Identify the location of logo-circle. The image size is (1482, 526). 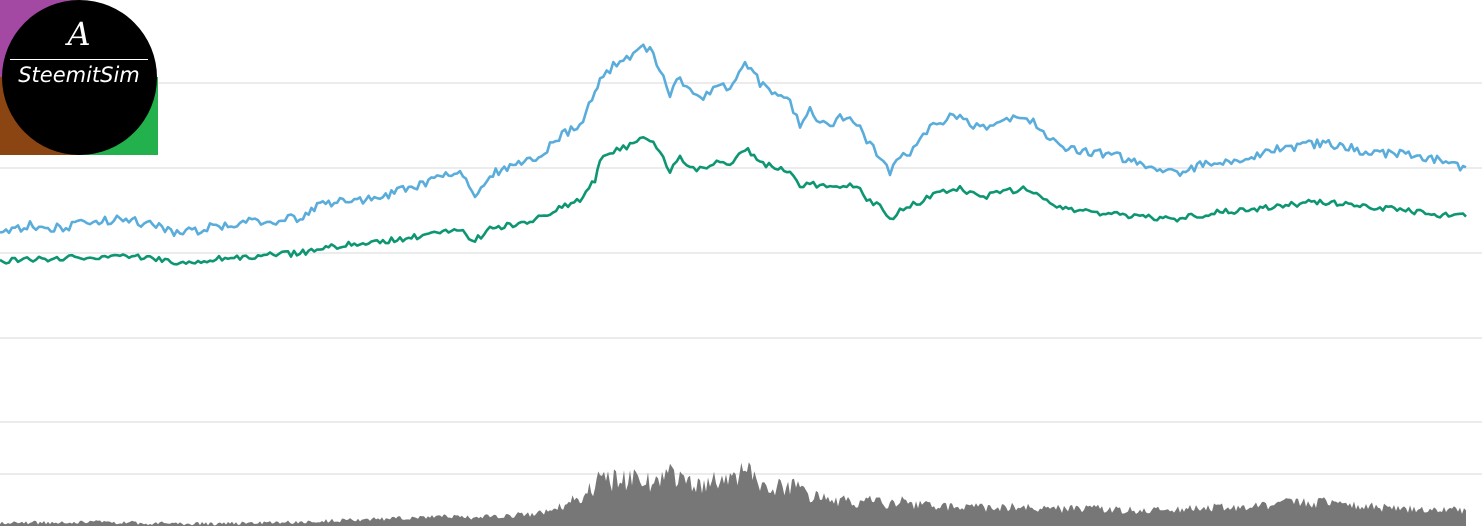
(79, 77).